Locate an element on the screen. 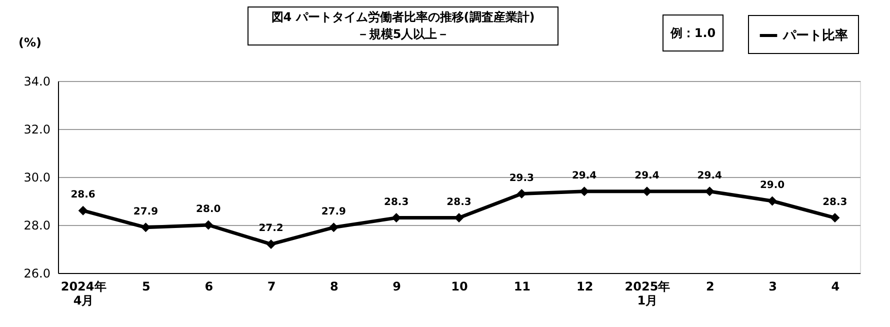 Image resolution: width=890 pixels, height=327 pixels. y-tick-label: 26.0 is located at coordinates (37, 273).